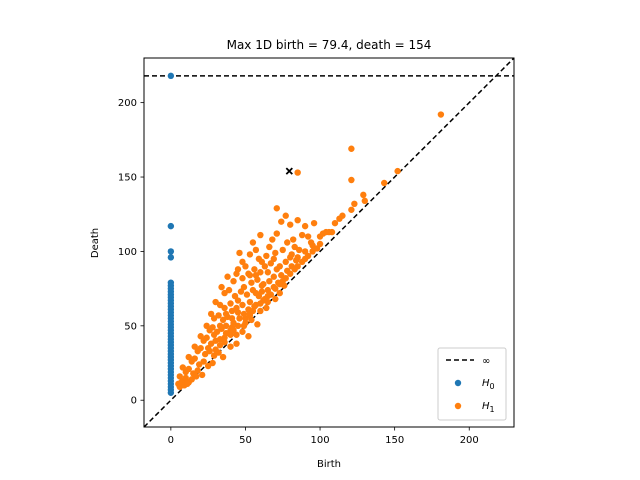 Image resolution: width=640 pixels, height=480 pixels. Describe the element at coordinates (127, 252) in the screenshot. I see `y-tick-label: 100` at that location.